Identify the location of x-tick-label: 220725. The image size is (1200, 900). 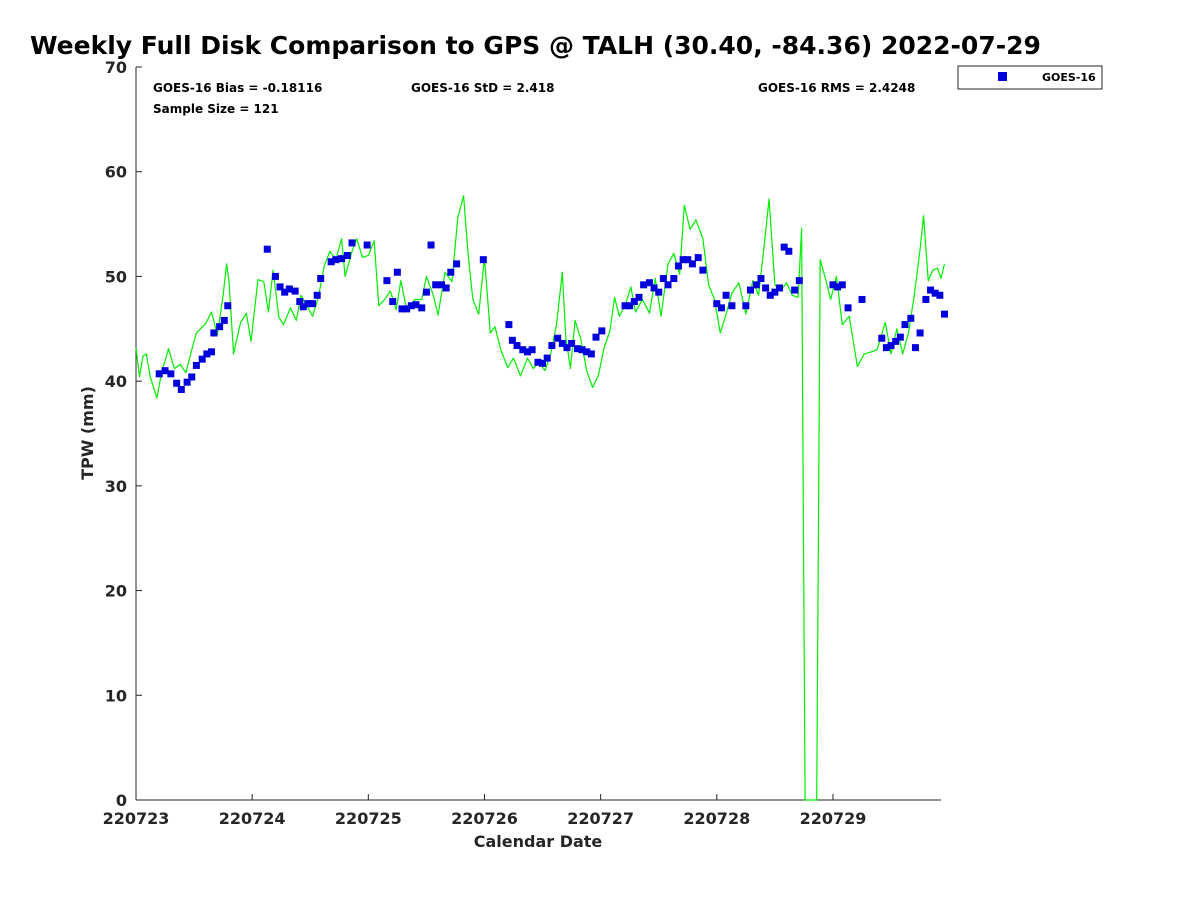
(368, 818).